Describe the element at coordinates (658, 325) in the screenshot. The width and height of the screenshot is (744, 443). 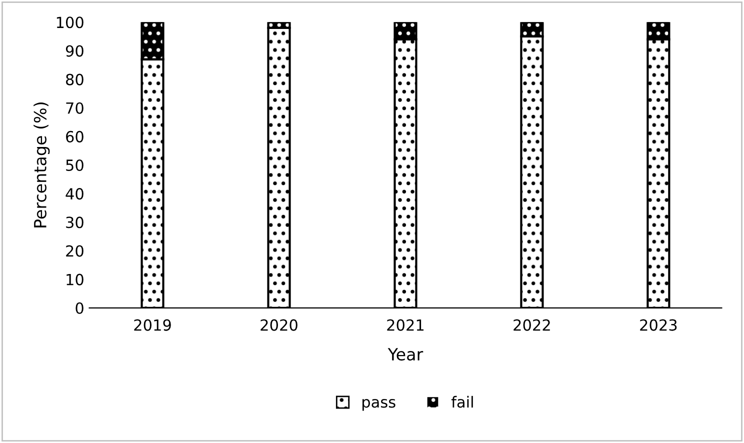
I see `x-tick-label: 2023` at that location.